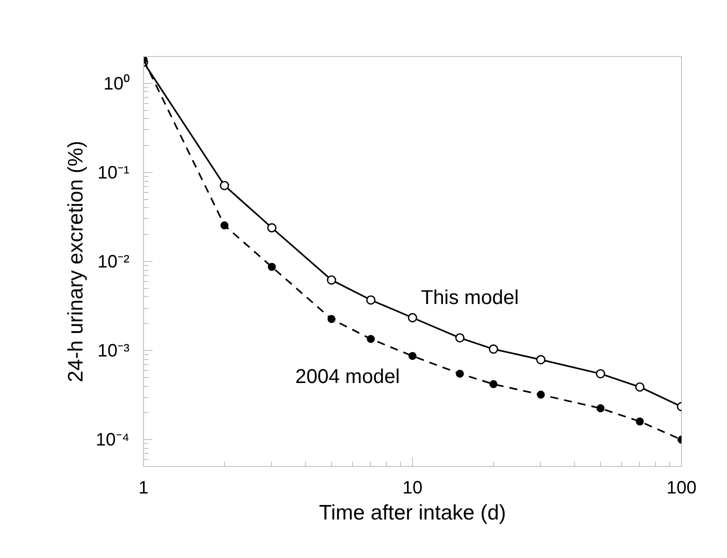 The width and height of the screenshot is (727, 558). Describe the element at coordinates (412, 488) in the screenshot. I see `x-tick-label: 10` at that location.